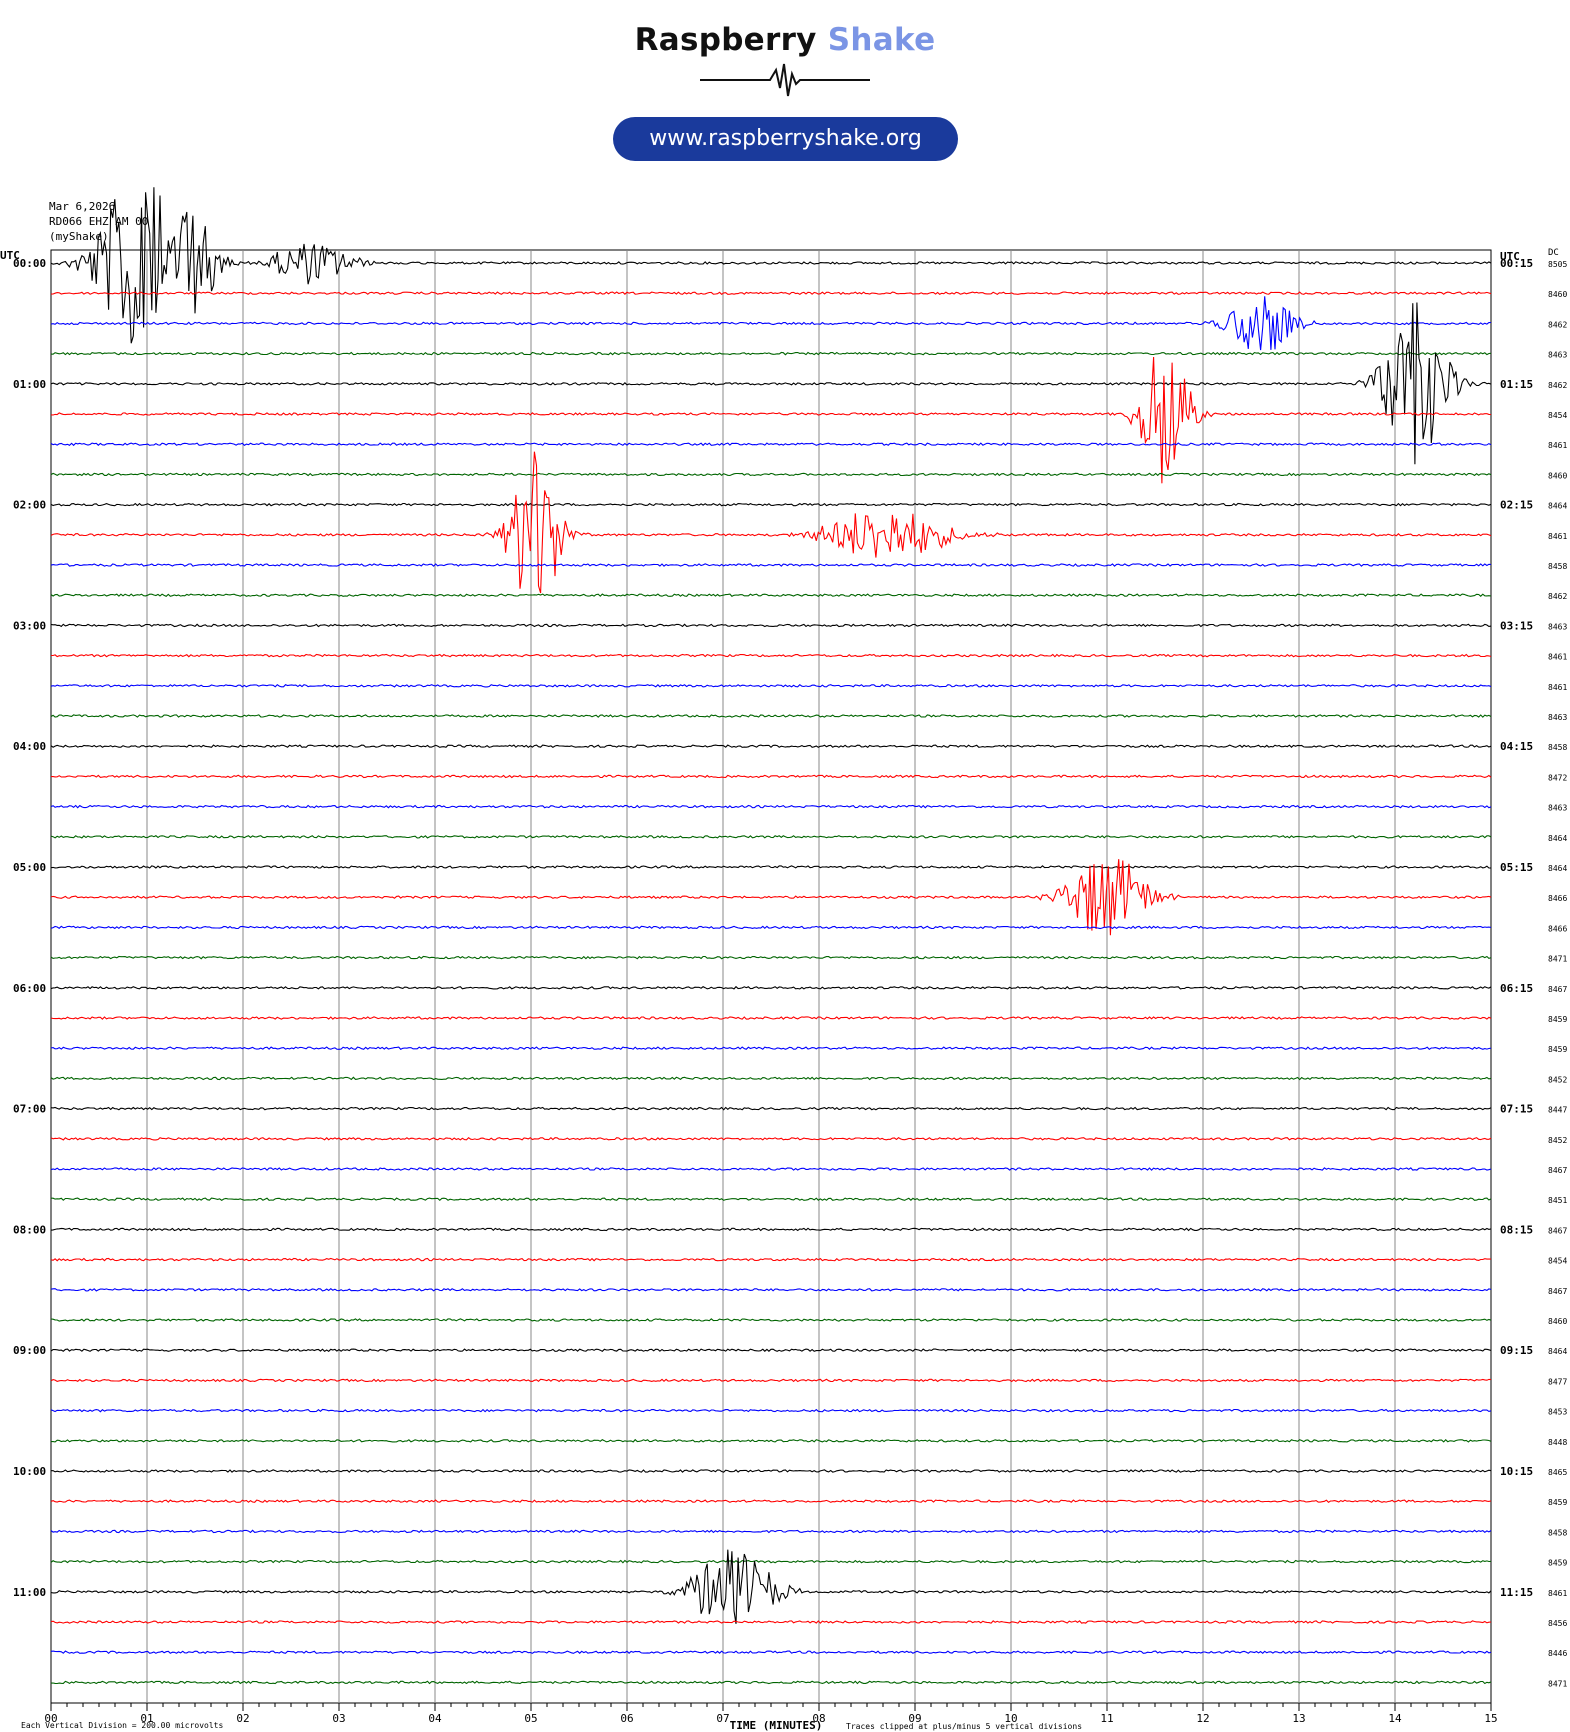 The image size is (1570, 1732). I want to click on right-time-label: 07:15, so click(1516, 1109).